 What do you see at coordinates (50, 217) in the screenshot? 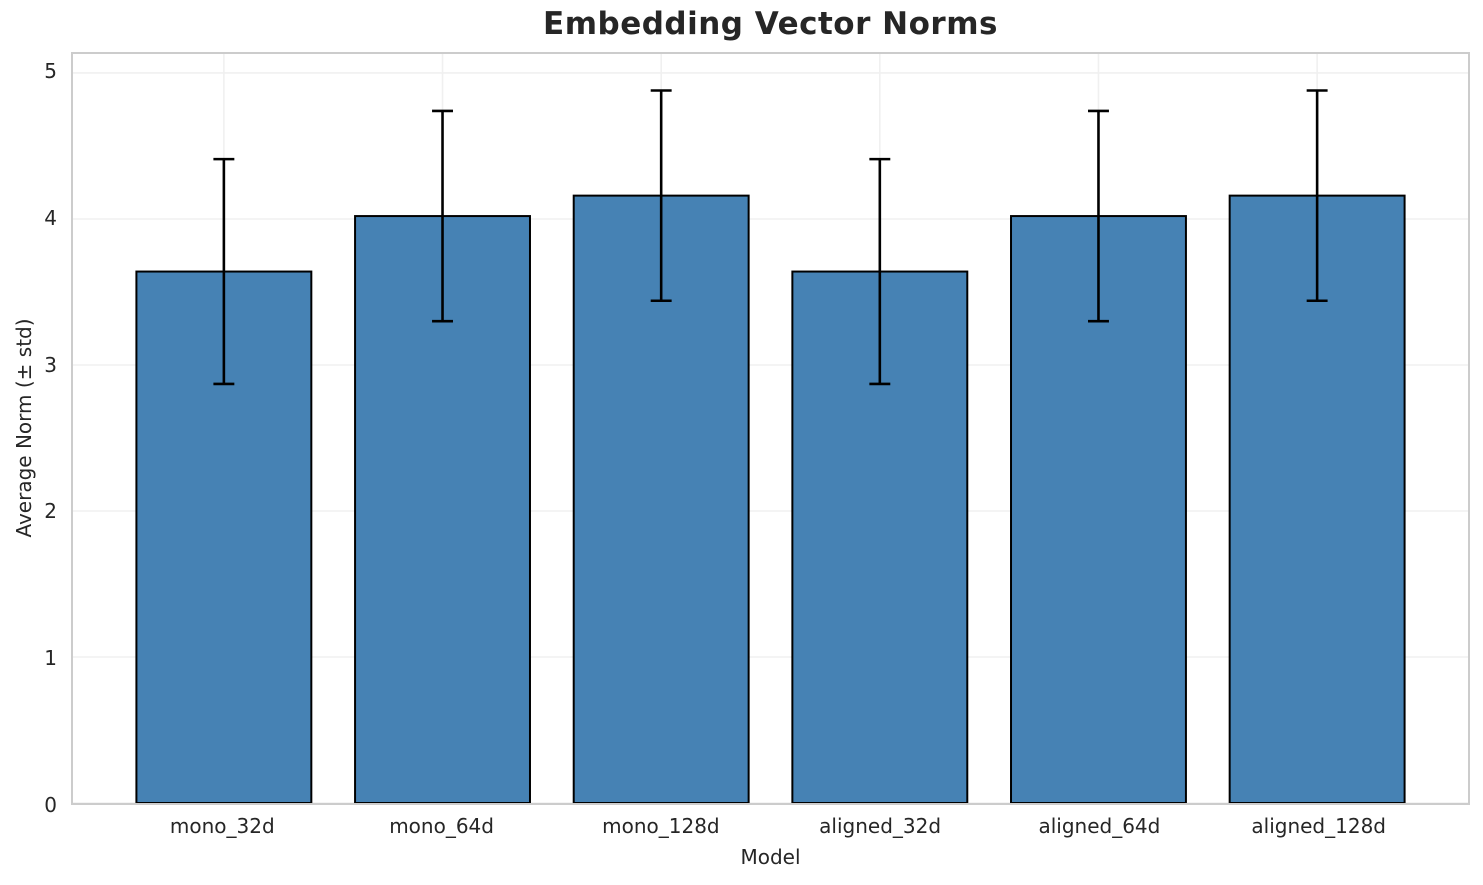
I see `y-tick-label: 4` at bounding box center [50, 217].